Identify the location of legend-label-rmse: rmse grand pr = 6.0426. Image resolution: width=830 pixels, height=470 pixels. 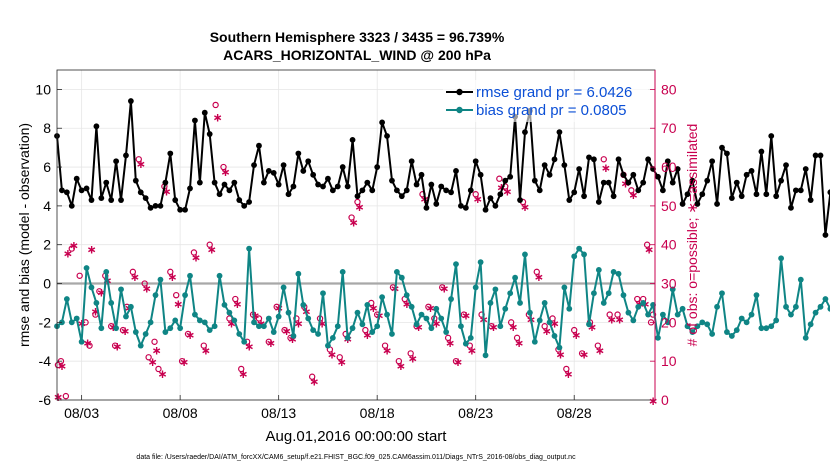
(554, 92).